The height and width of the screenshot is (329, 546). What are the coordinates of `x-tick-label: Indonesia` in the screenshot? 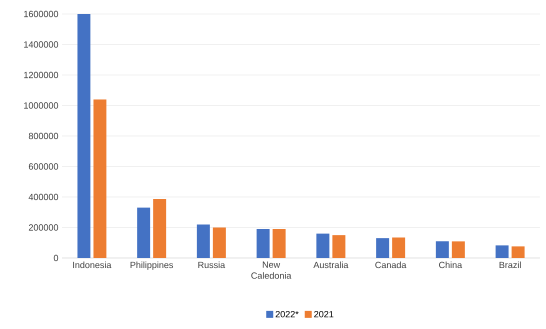 It's located at (92, 265).